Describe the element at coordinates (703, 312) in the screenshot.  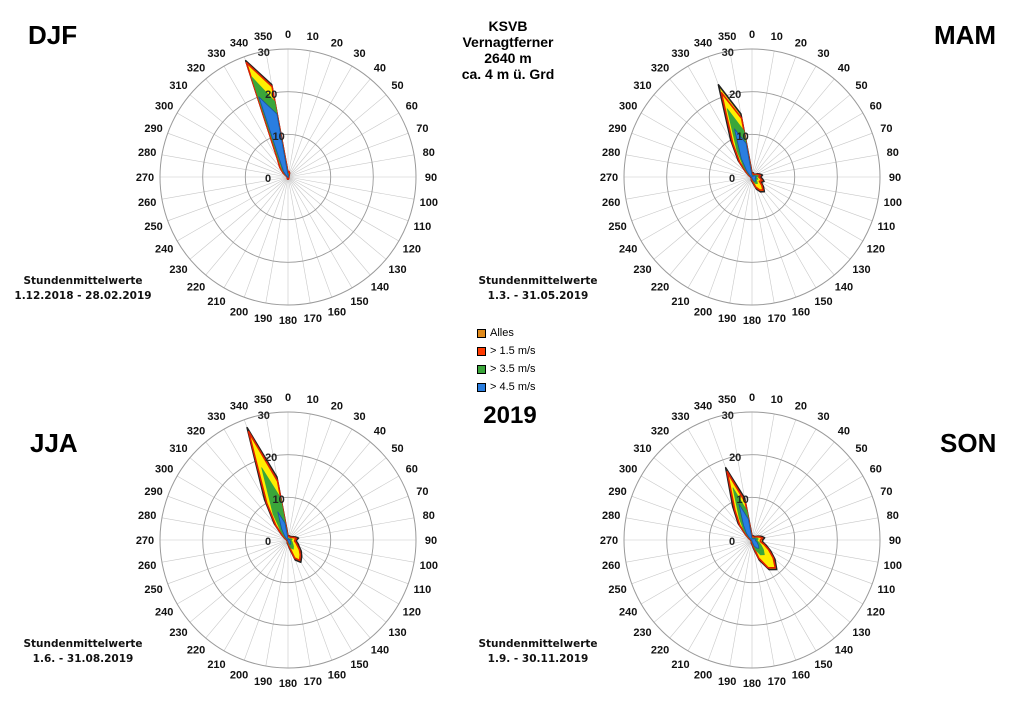
I see `direction-label: 200` at that location.